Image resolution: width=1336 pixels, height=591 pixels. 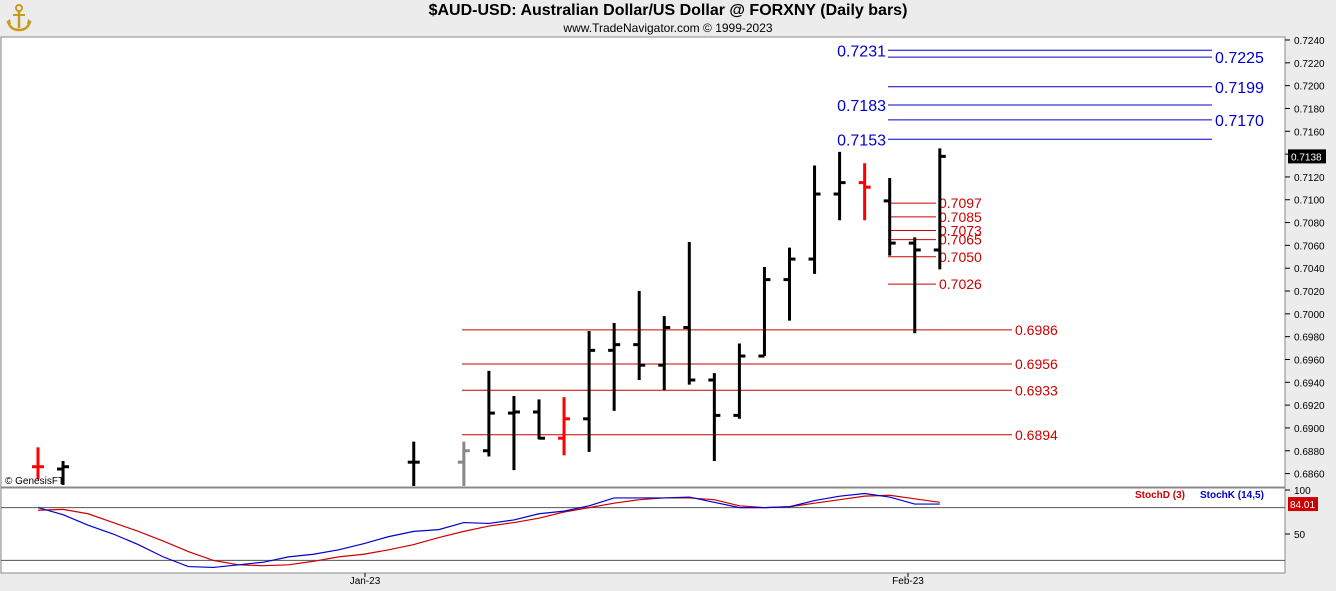 What do you see at coordinates (960, 231) in the screenshot?
I see `fib-red-label: 0.7073` at bounding box center [960, 231].